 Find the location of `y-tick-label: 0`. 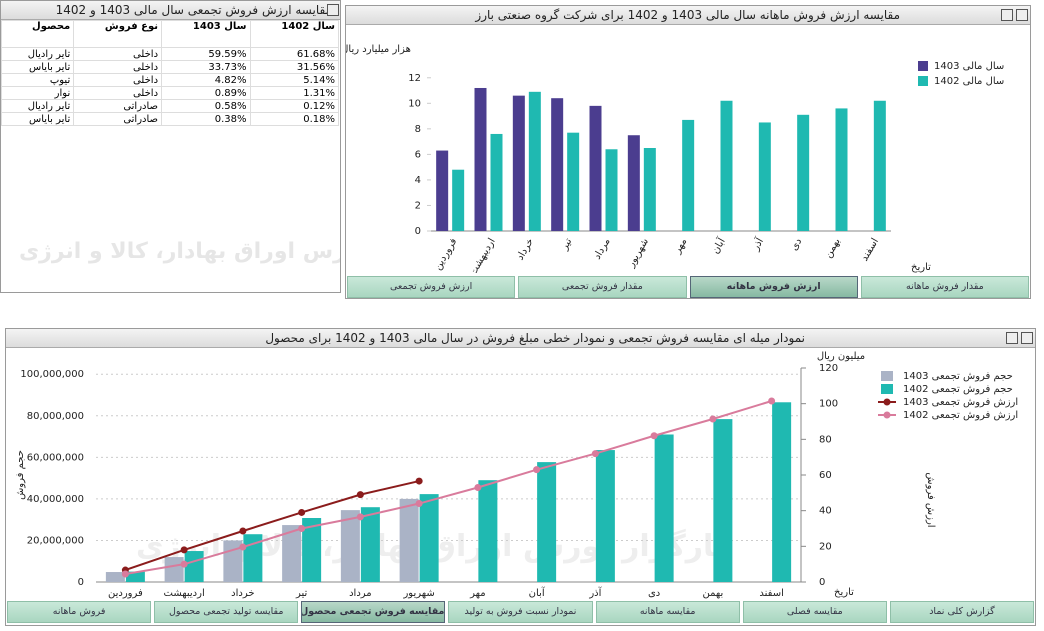

y-tick-label: 0 is located at coordinates (81, 582).